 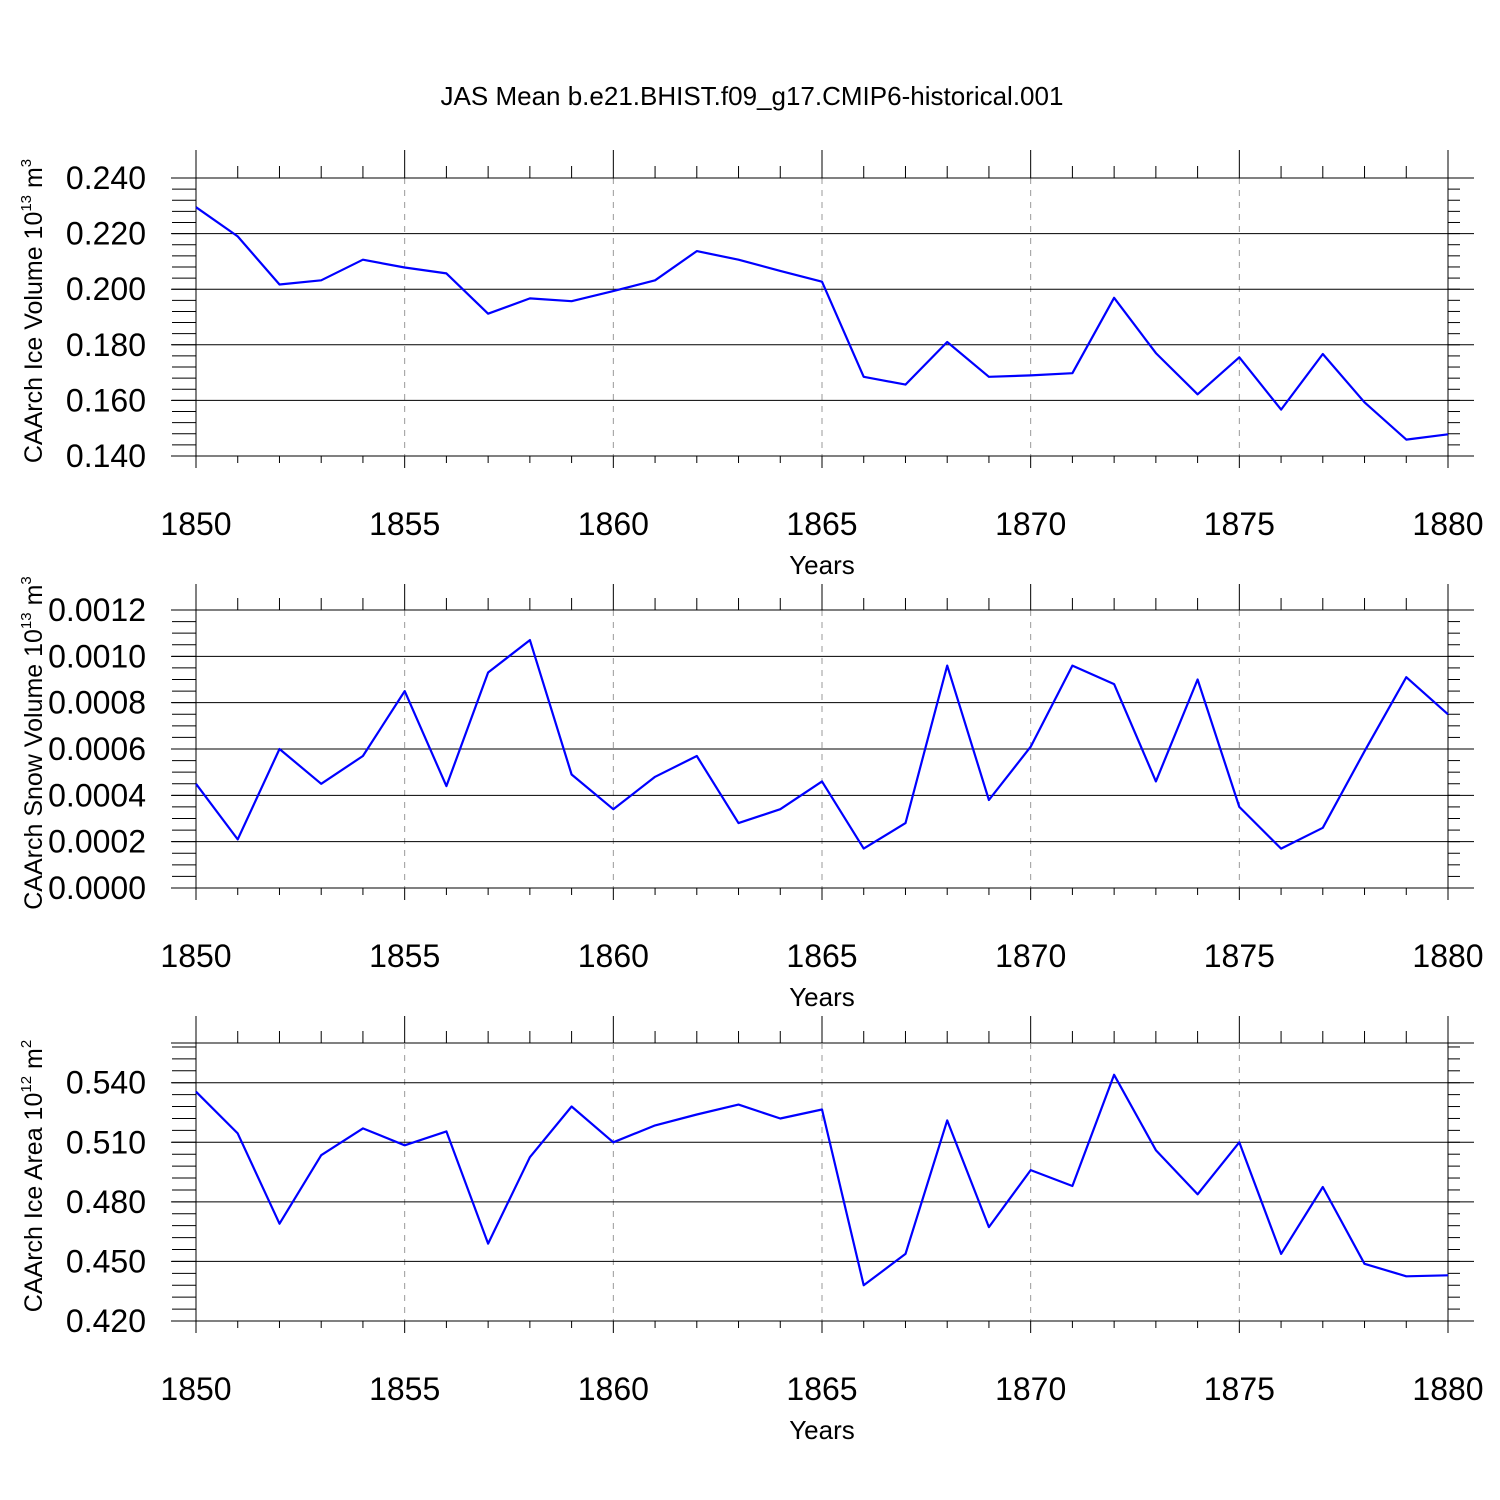 What do you see at coordinates (106, 1321) in the screenshot?
I see `y-tick-label: 0.420` at bounding box center [106, 1321].